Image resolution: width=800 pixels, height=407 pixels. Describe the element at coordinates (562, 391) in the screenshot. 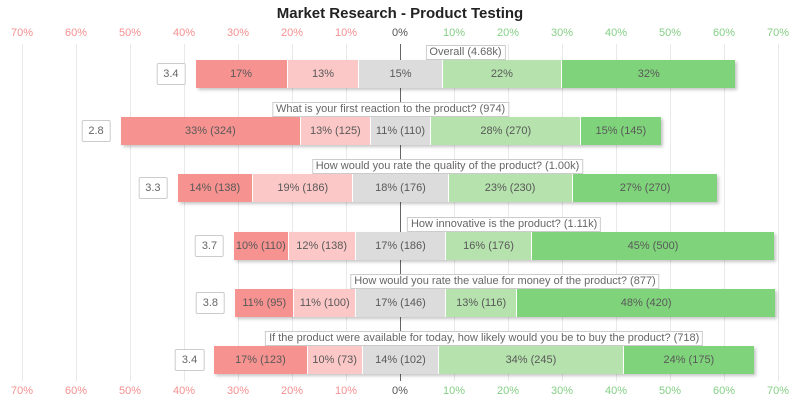

I see `axis-tick-label-tick-bottom-10: 30%` at that location.